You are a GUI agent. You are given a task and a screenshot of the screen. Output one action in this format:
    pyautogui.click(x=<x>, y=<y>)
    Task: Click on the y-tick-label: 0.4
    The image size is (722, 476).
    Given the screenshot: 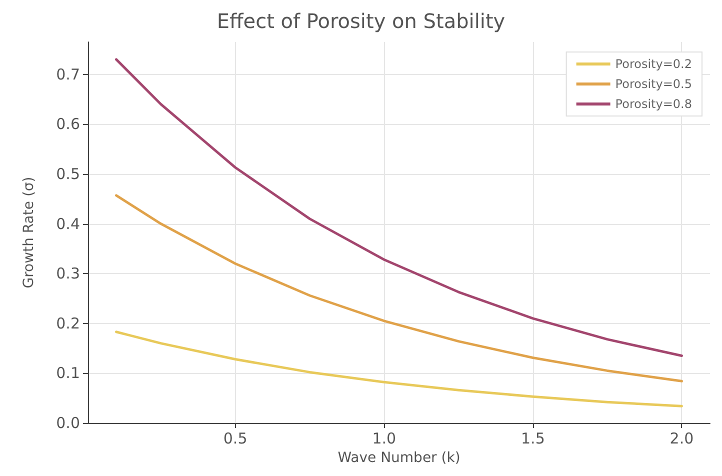 What is the action you would take?
    pyautogui.click(x=68, y=223)
    